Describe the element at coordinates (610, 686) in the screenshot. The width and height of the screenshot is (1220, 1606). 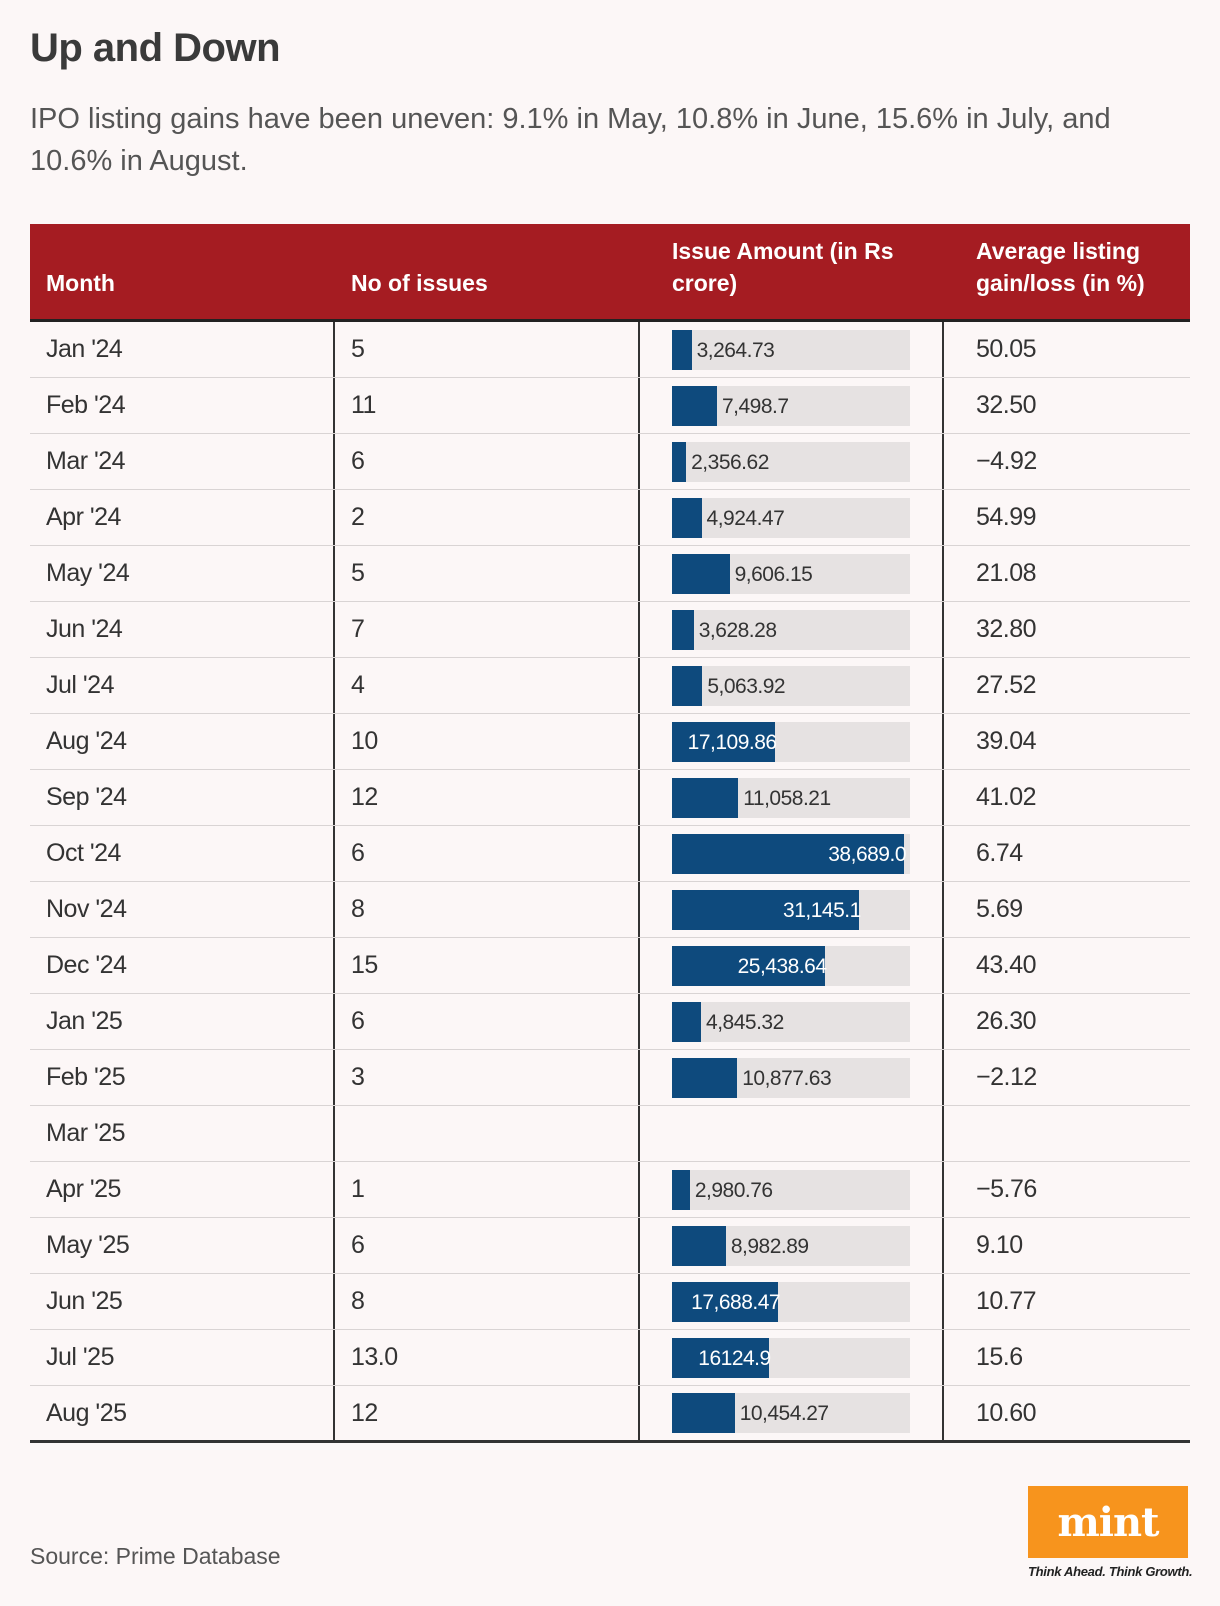
I see `table-row: Jul '24 4 5,063.92 27.52` at that location.